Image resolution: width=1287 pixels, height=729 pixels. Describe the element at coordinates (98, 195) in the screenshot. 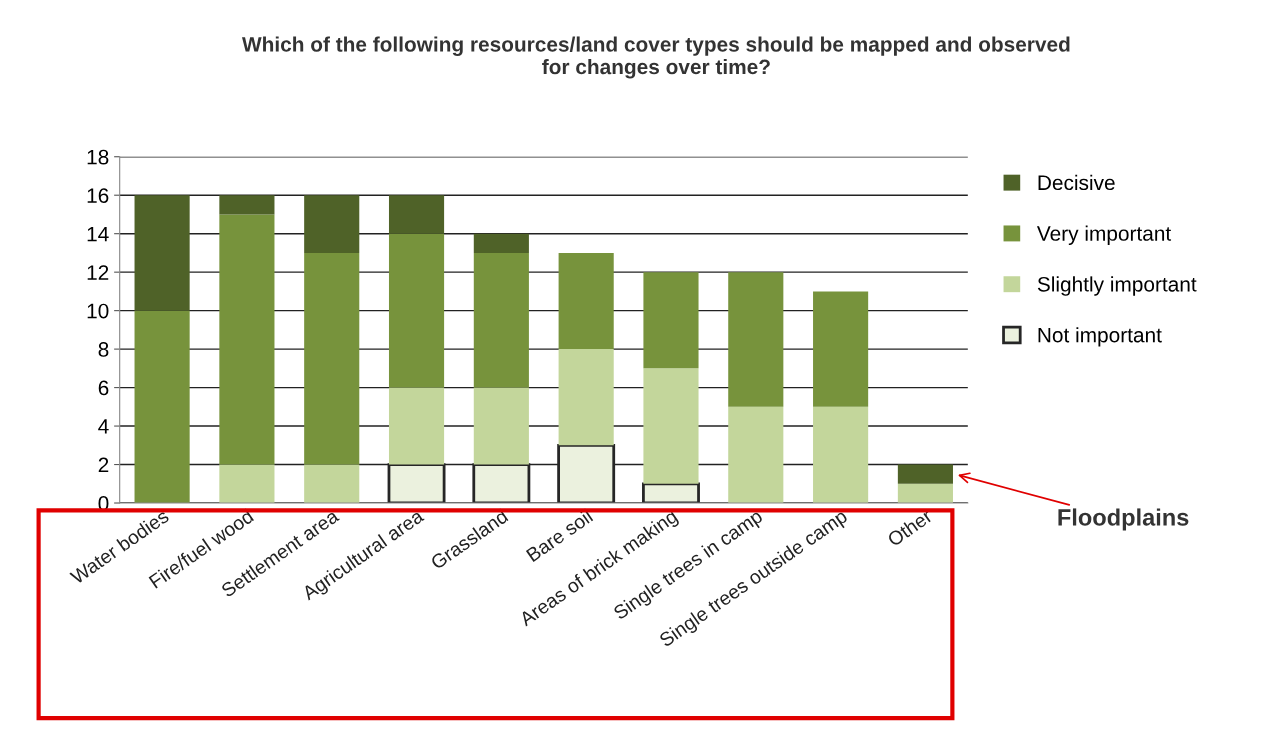

I see `y-tick-label: 16` at that location.